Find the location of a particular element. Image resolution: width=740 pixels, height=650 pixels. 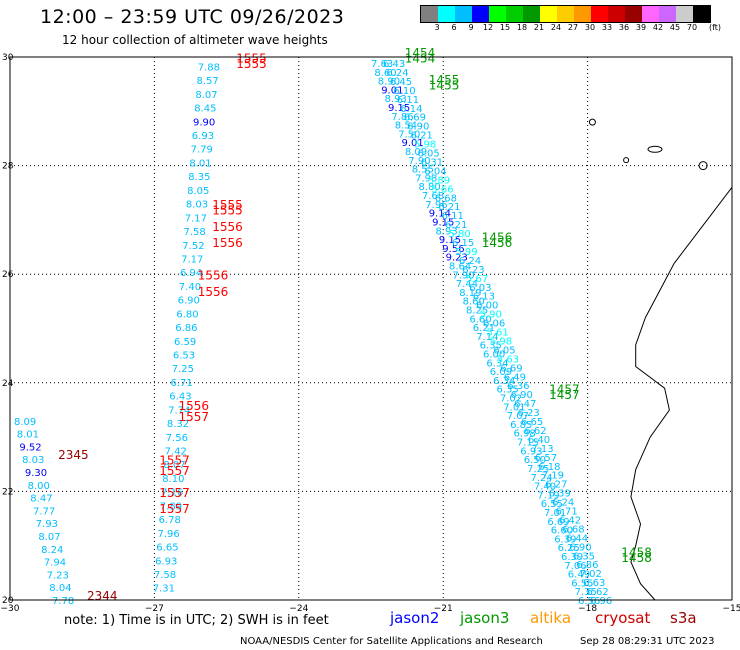

track-wave-height: 6.21 is located at coordinates (422, 136).